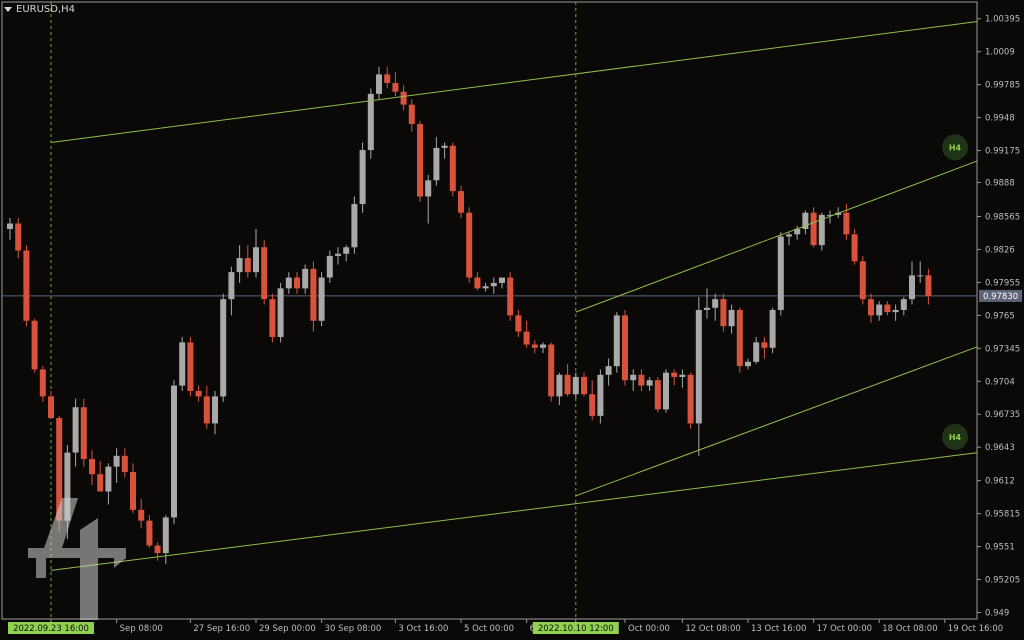 The width and height of the screenshot is (1024, 640). What do you see at coordinates (1000, 448) in the screenshot?
I see `price-tick-label: 0.9643` at bounding box center [1000, 448].